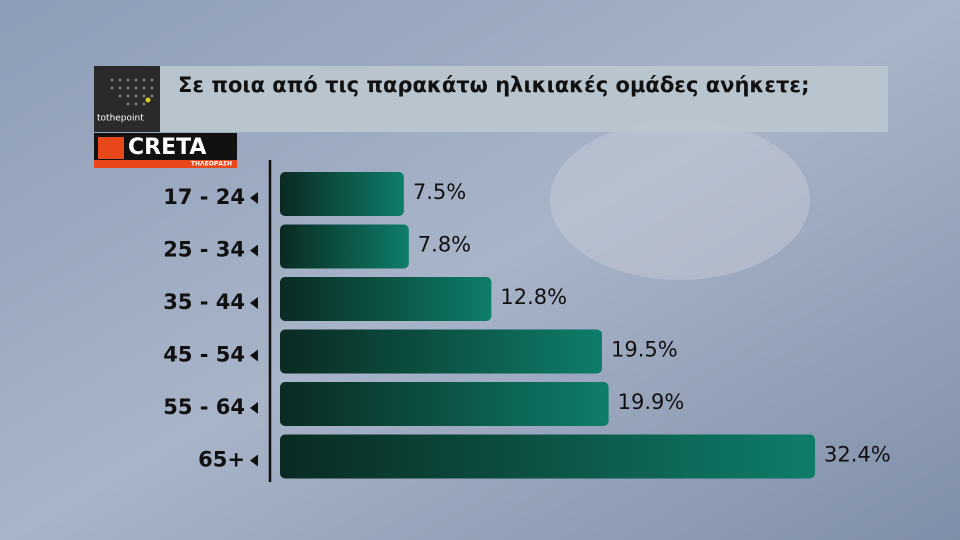 The width and height of the screenshot is (960, 540). What do you see at coordinates (120, 119) in the screenshot?
I see `pollster-name: tothepoint` at bounding box center [120, 119].